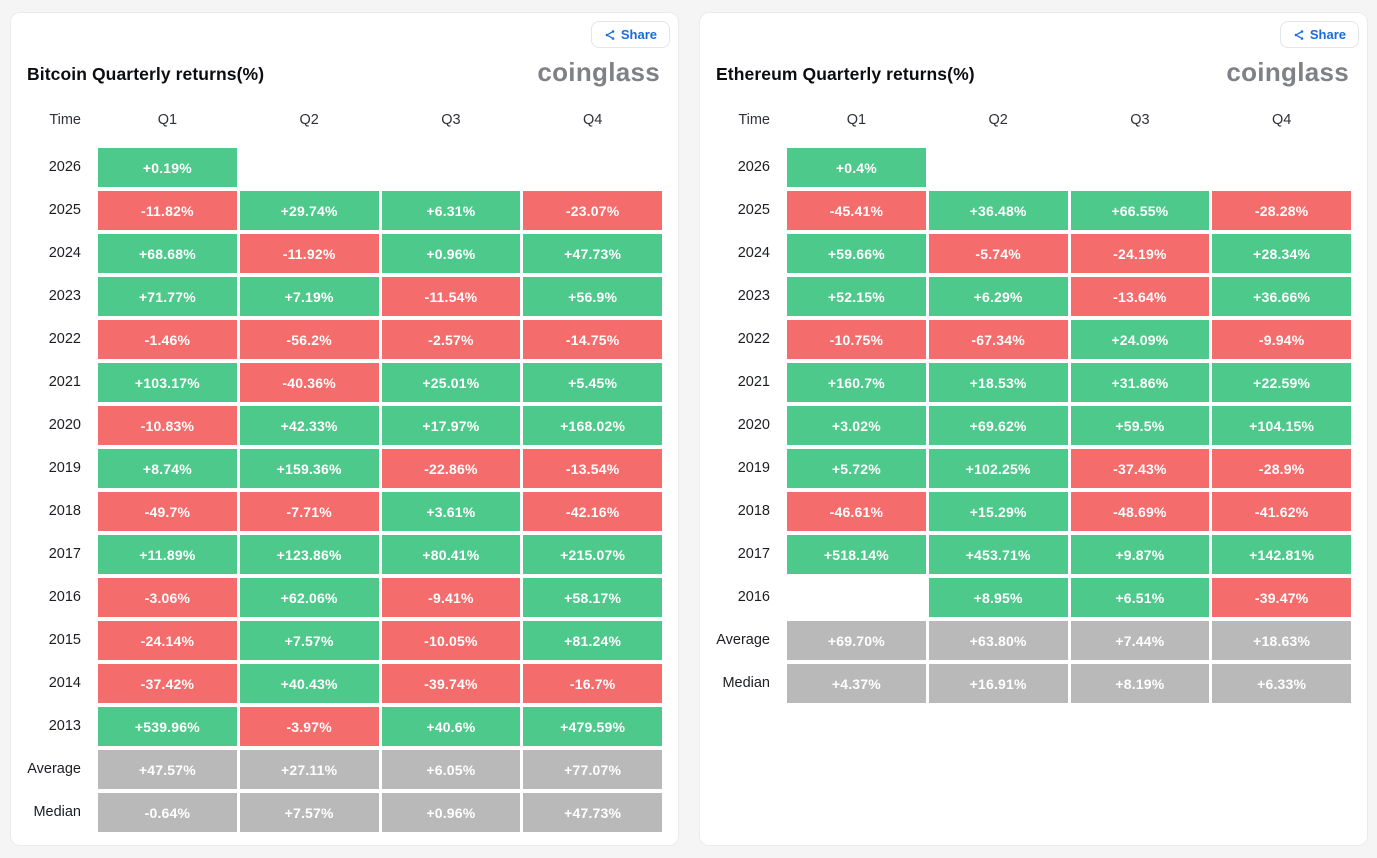 This screenshot has height=858, width=1377. Describe the element at coordinates (998, 339) in the screenshot. I see `return-cell: -67.34%` at that location.